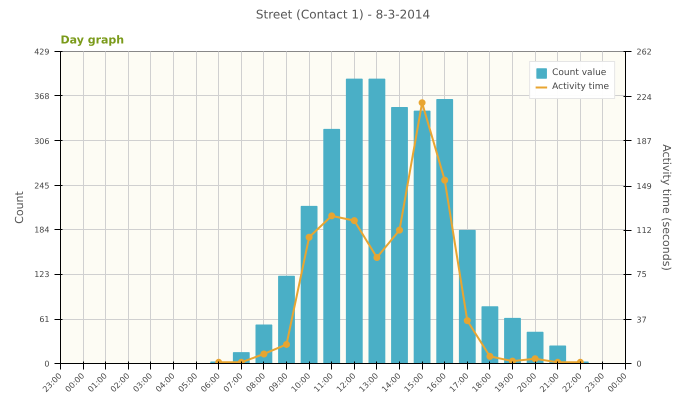 The width and height of the screenshot is (685, 400). I want to click on y2-tick-label: 187, so click(644, 141).